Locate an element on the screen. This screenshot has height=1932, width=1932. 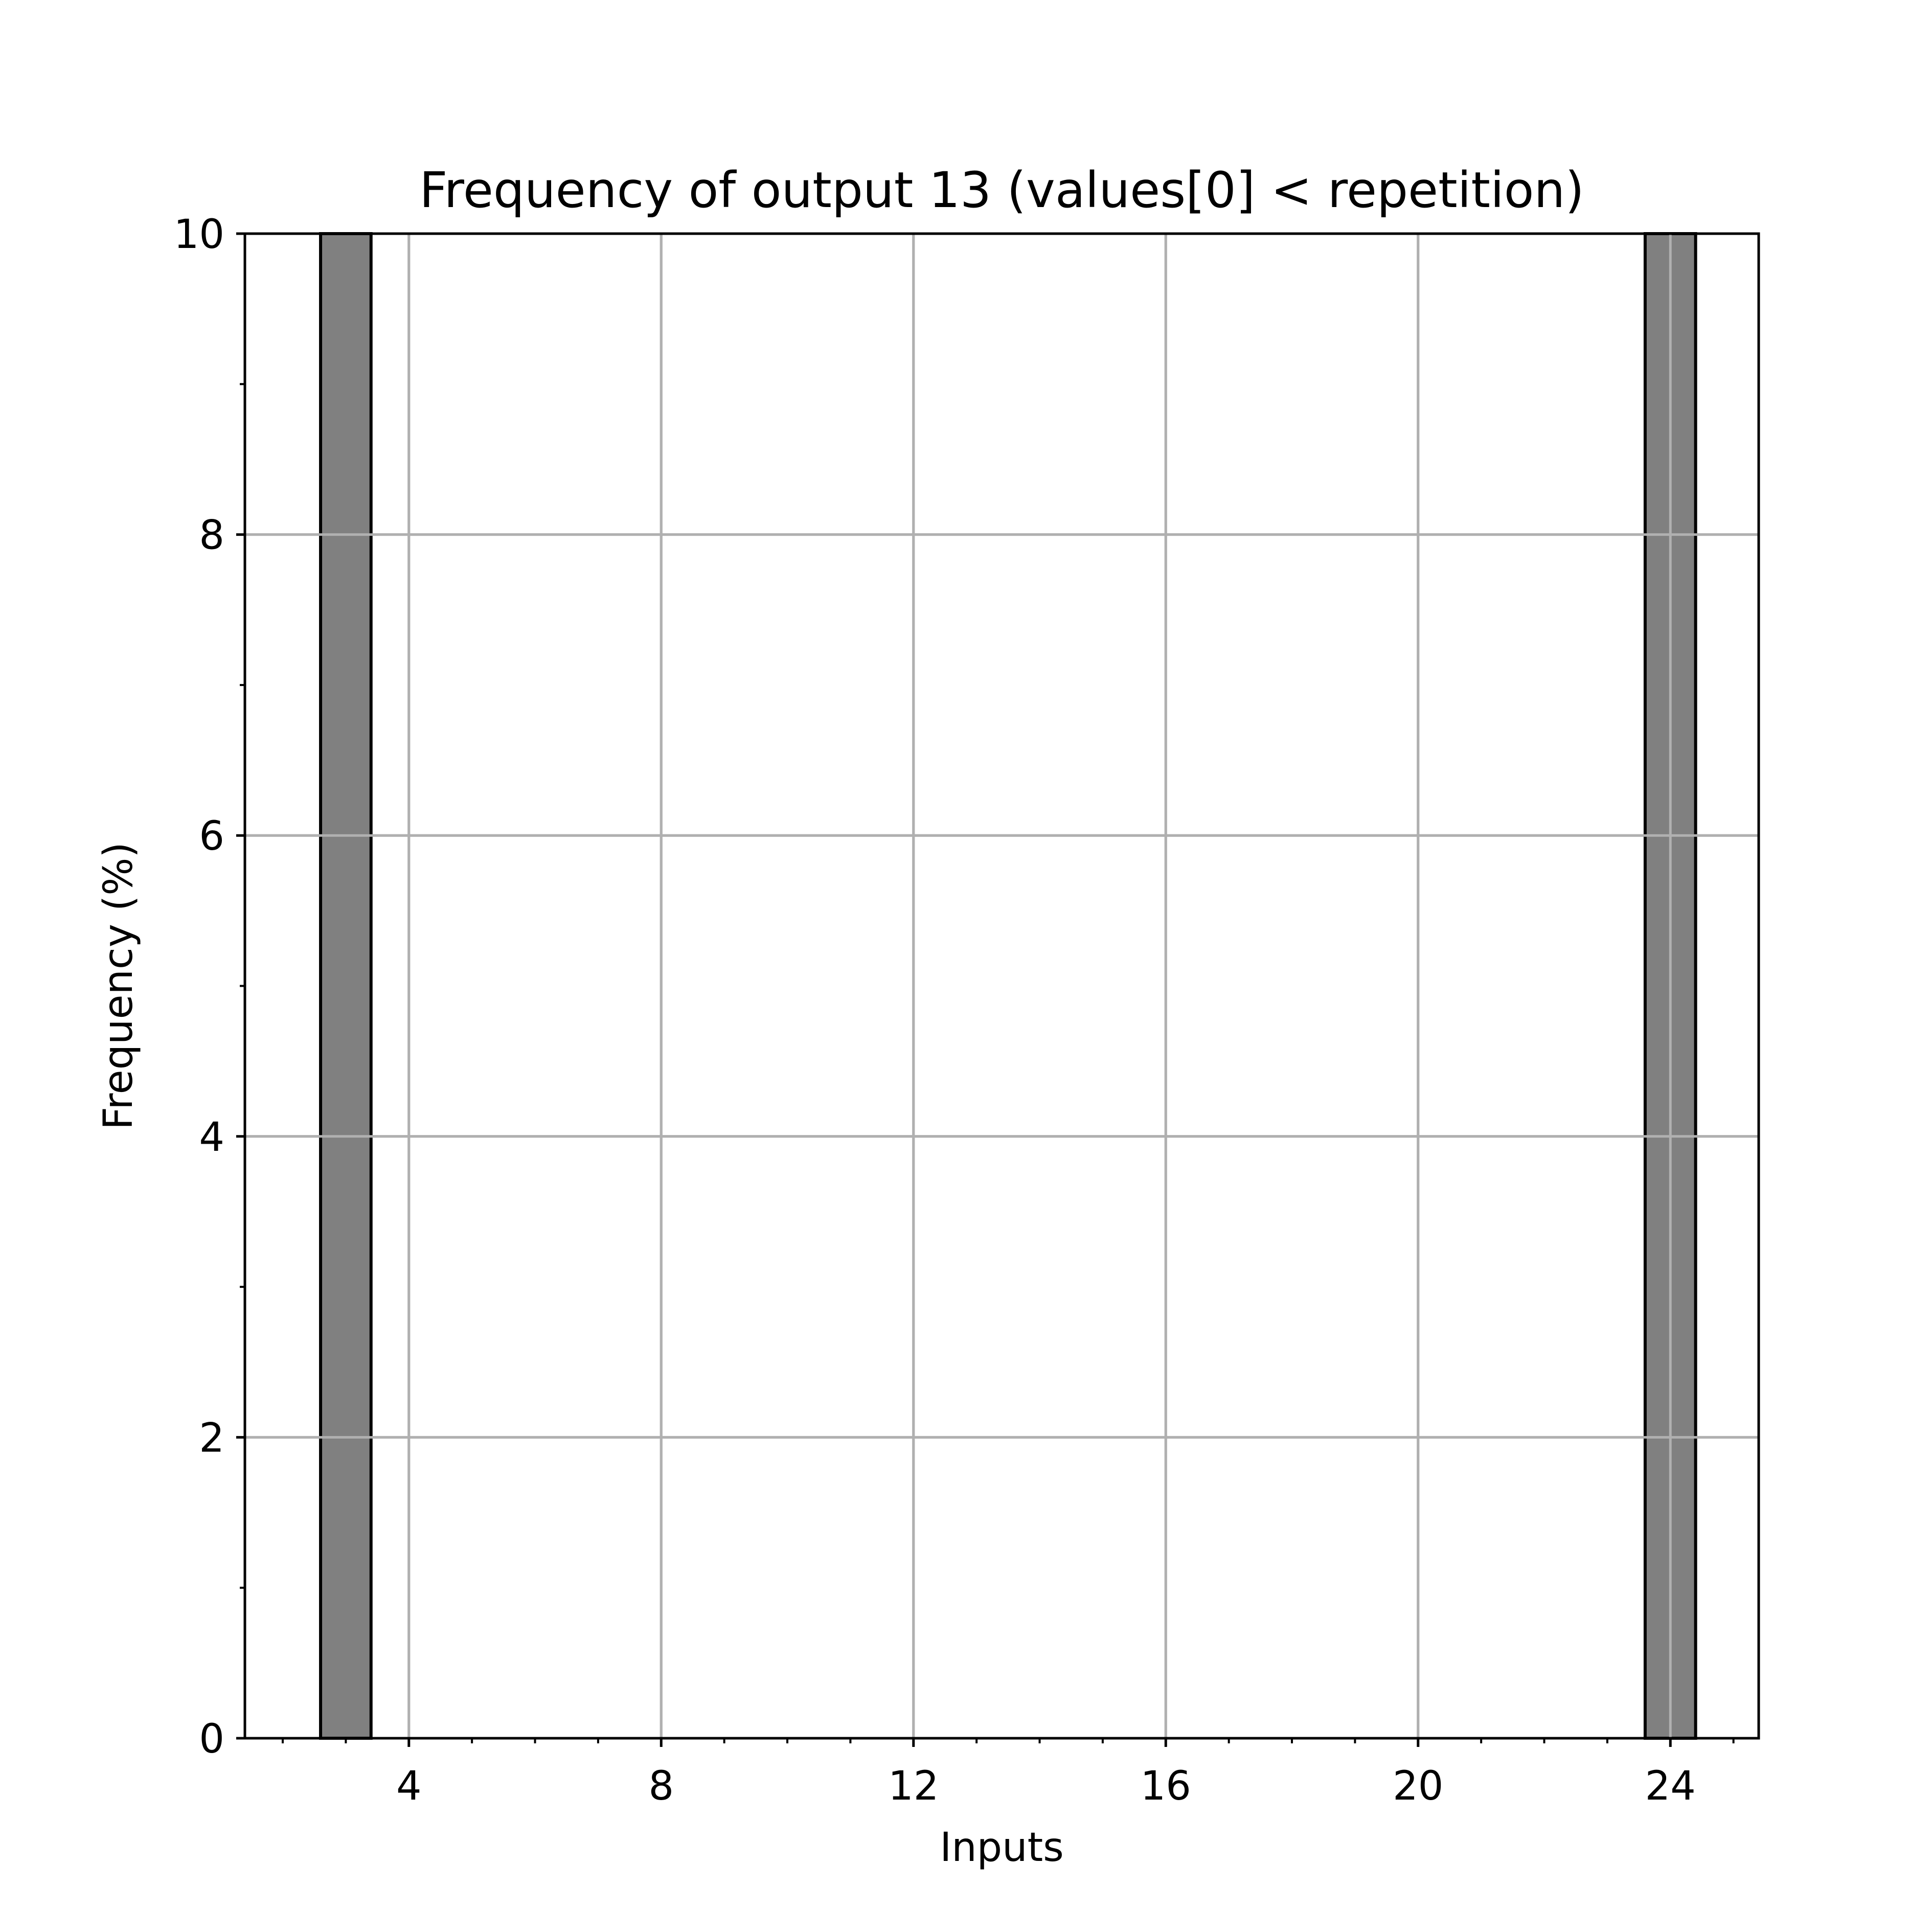
x-tick-label: 16 is located at coordinates (1166, 1786).